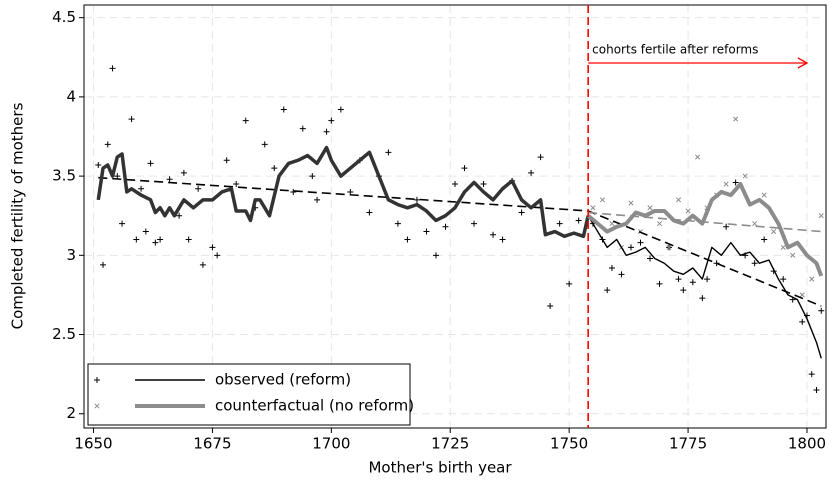 This screenshot has height=482, width=832. Describe the element at coordinates (569, 444) in the screenshot. I see `x-tick-label: 1750` at that location.